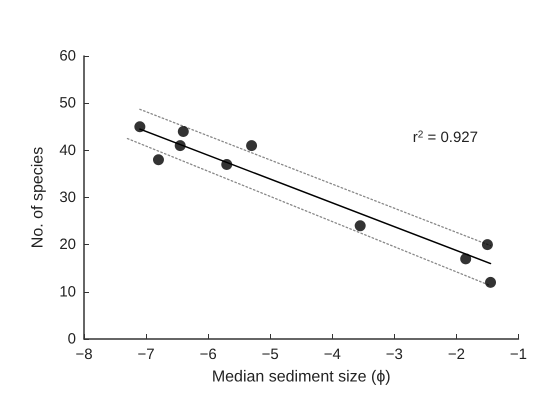 Image resolution: width=538 pixels, height=405 pixels. I want to click on x-tick-label: −5, so click(270, 354).